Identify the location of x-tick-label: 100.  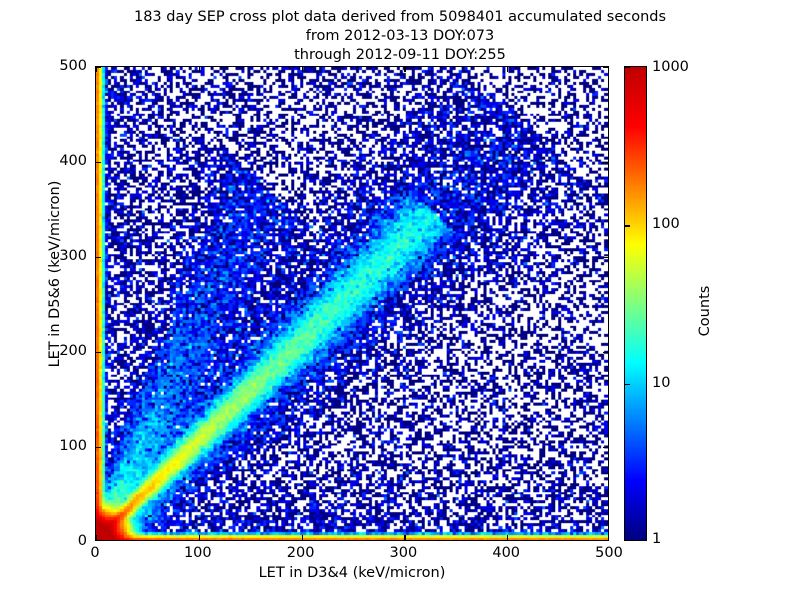
(197, 553).